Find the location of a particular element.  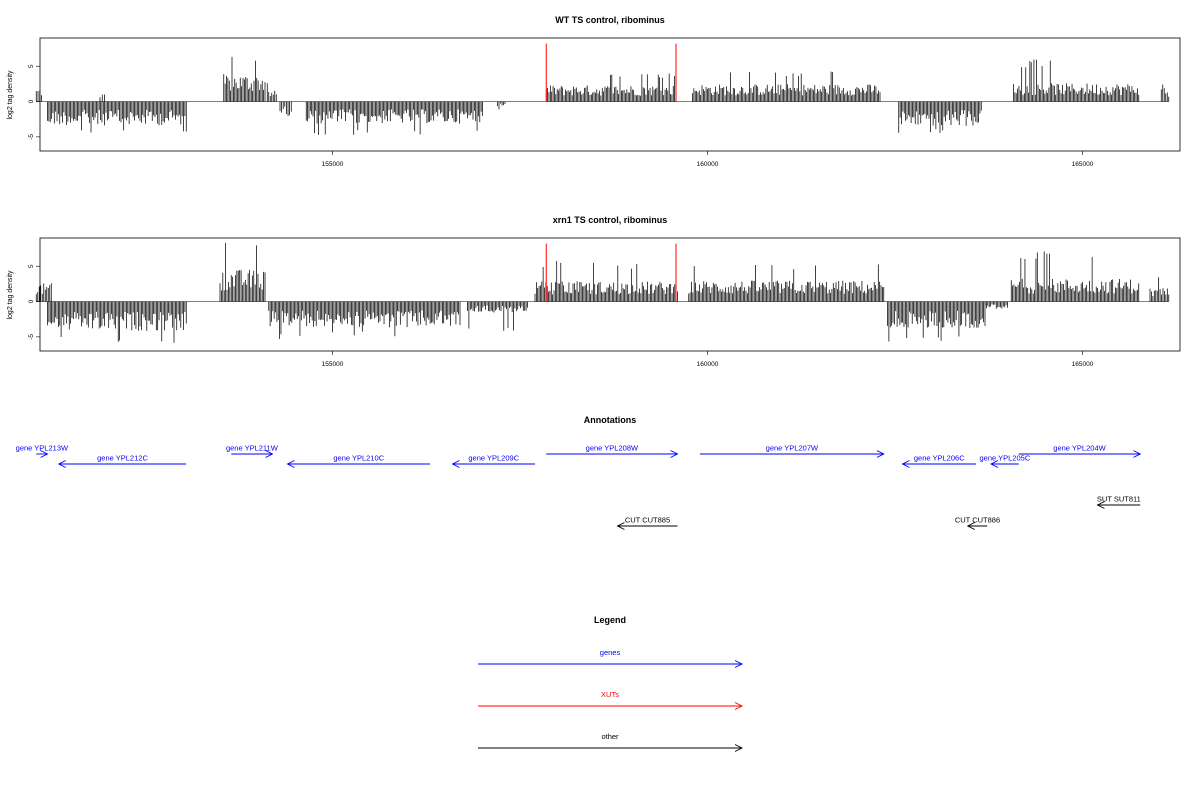

annotation-label: gene YPL206C is located at coordinates (939, 458).